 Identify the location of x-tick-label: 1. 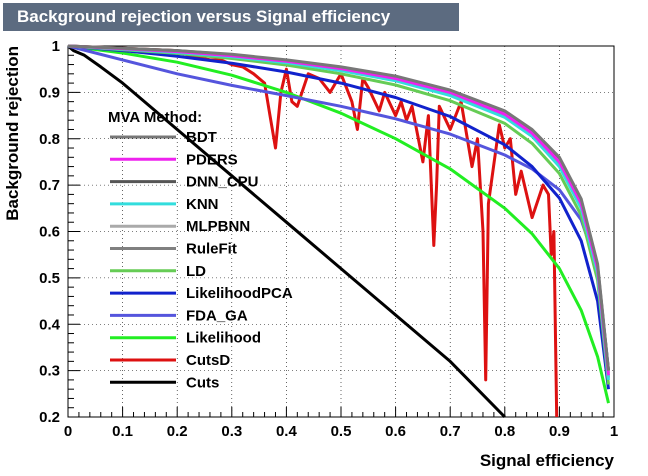
(614, 431).